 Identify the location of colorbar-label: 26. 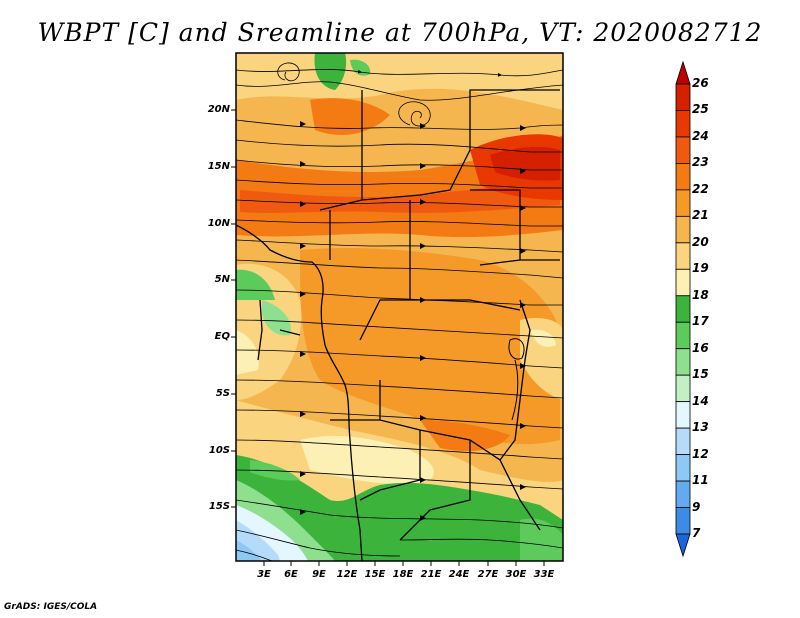
(700, 83).